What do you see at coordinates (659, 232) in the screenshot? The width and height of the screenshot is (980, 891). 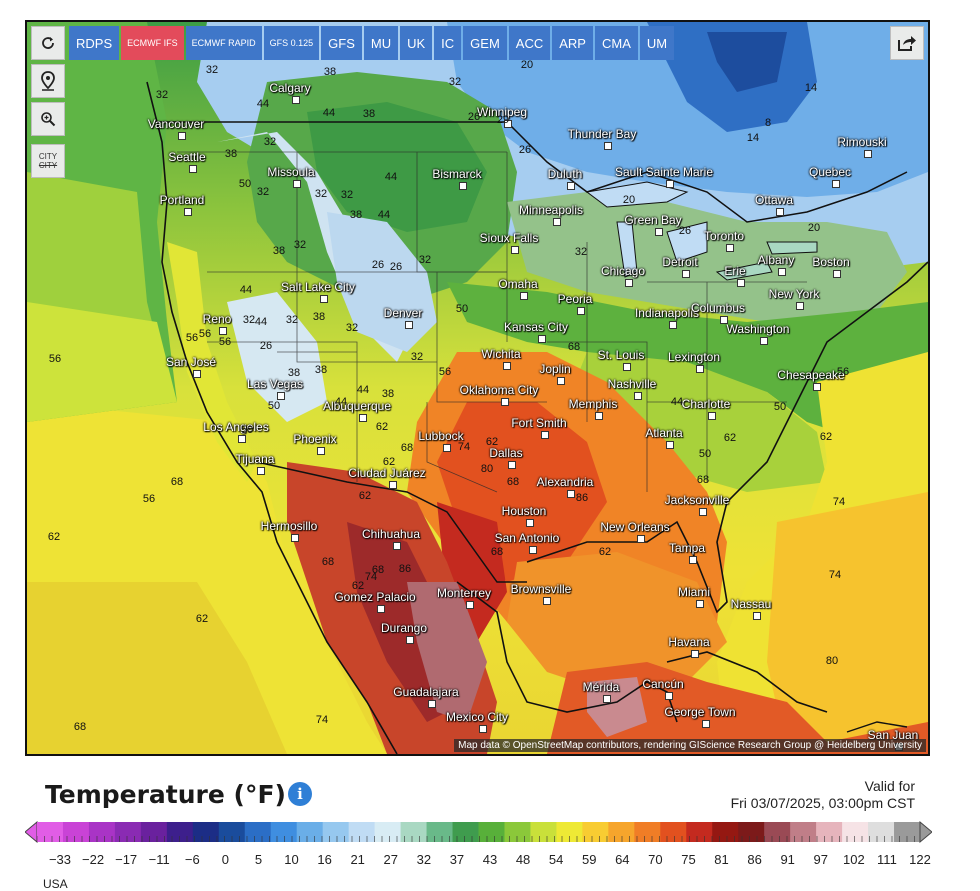 I see `city-marker` at bounding box center [659, 232].